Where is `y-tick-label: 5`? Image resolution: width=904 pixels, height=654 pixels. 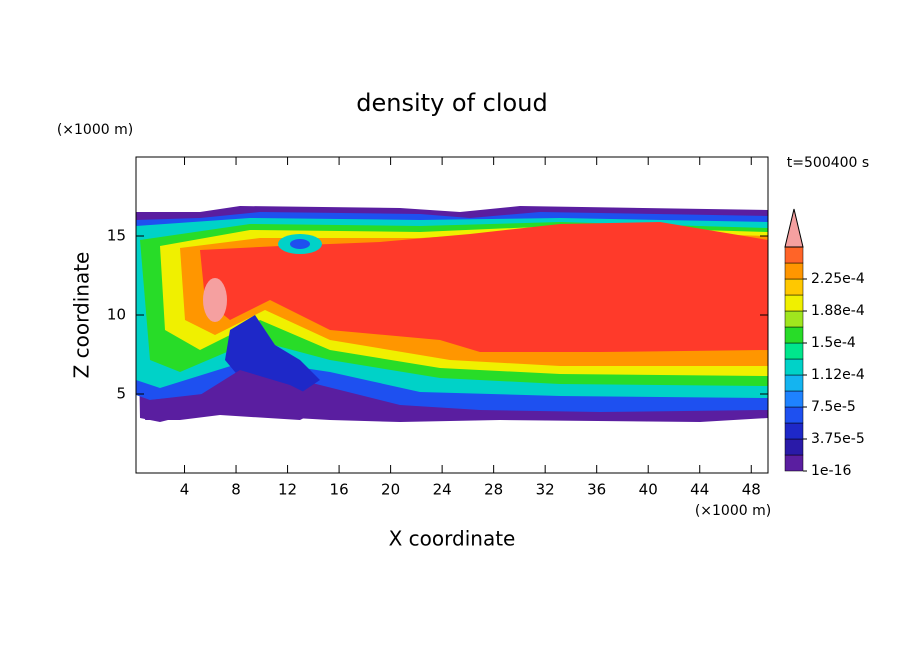 y-tick-label: 5 is located at coordinates (121, 394).